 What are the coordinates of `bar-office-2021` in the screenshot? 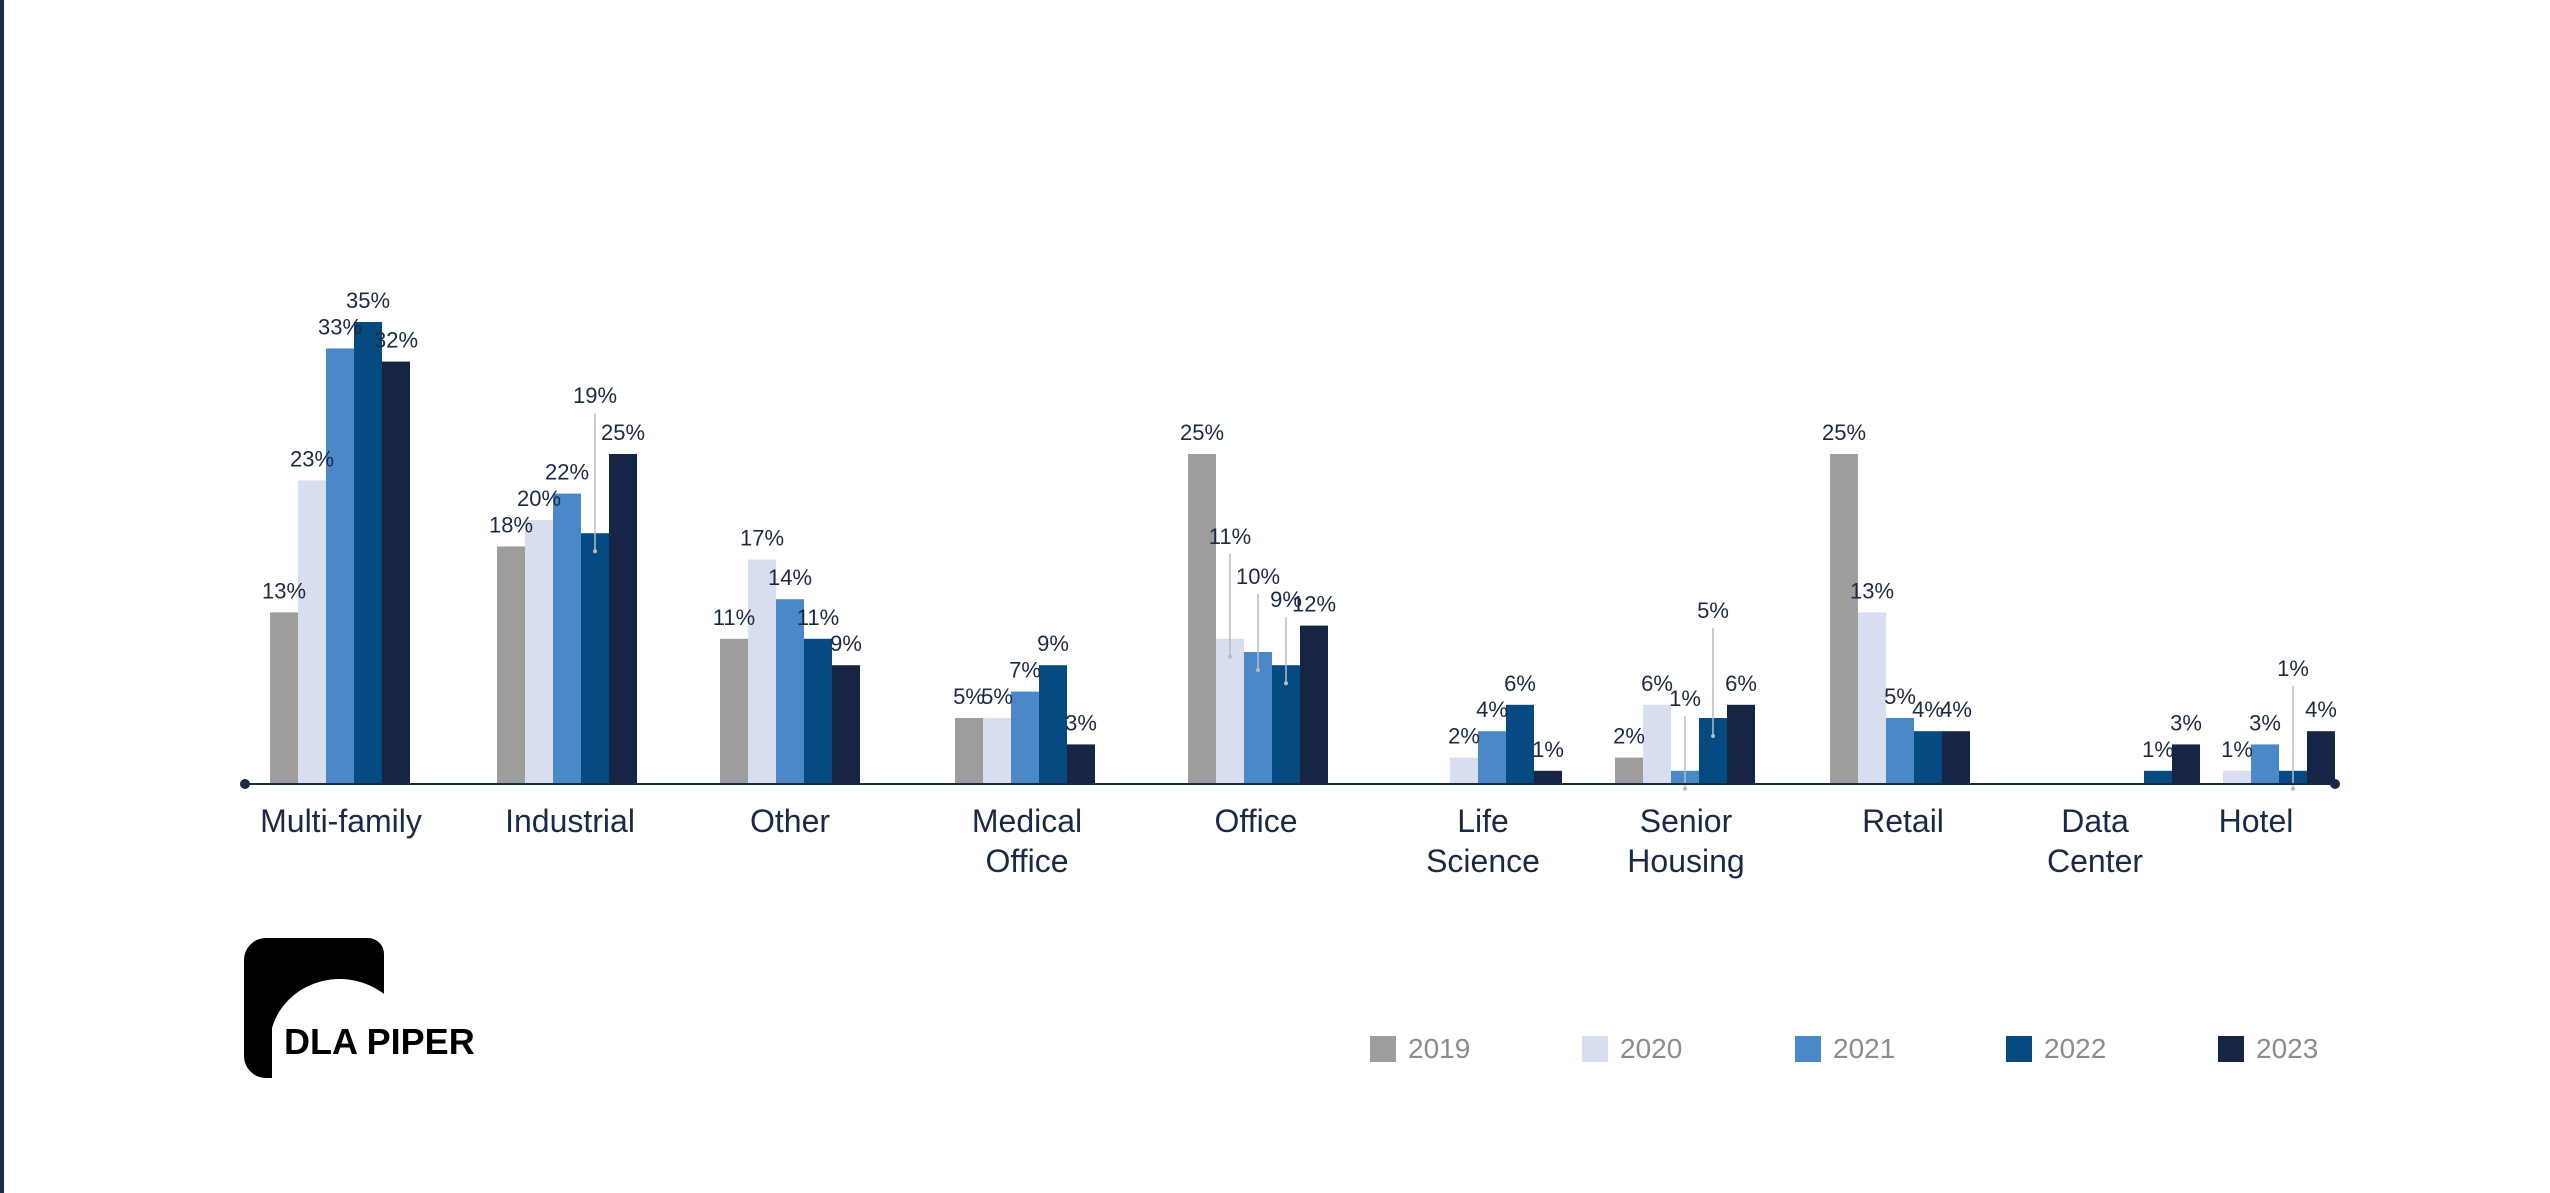 It's located at (1258, 718).